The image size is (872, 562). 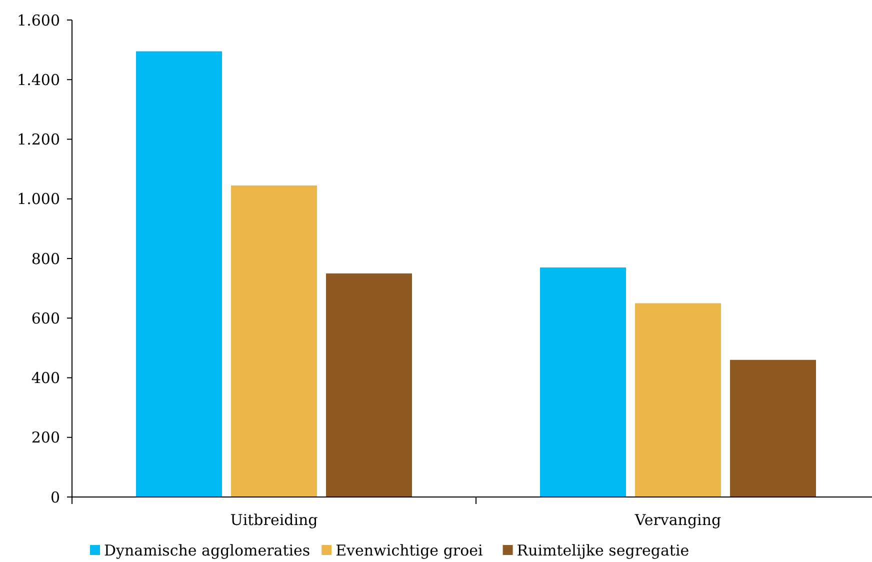 I want to click on x-tick-label: Vervanging, so click(x=678, y=520).